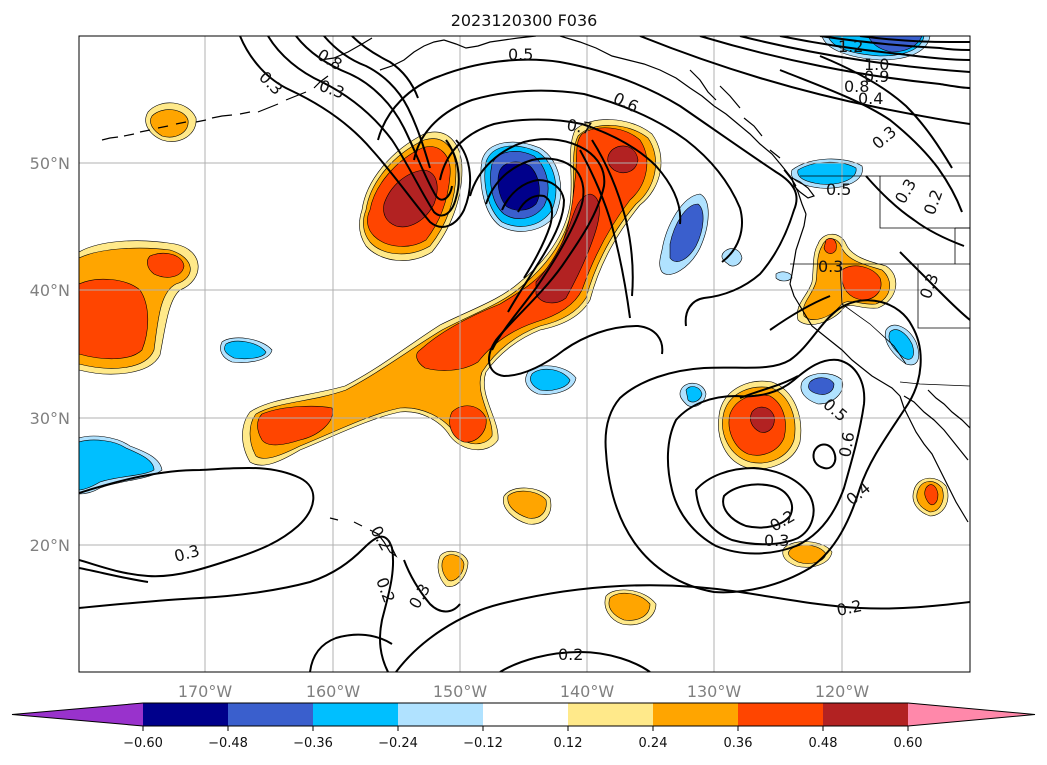 This screenshot has width=1047, height=765. What do you see at coordinates (524, 20) in the screenshot?
I see `map-title: 2023120300 F036` at bounding box center [524, 20].